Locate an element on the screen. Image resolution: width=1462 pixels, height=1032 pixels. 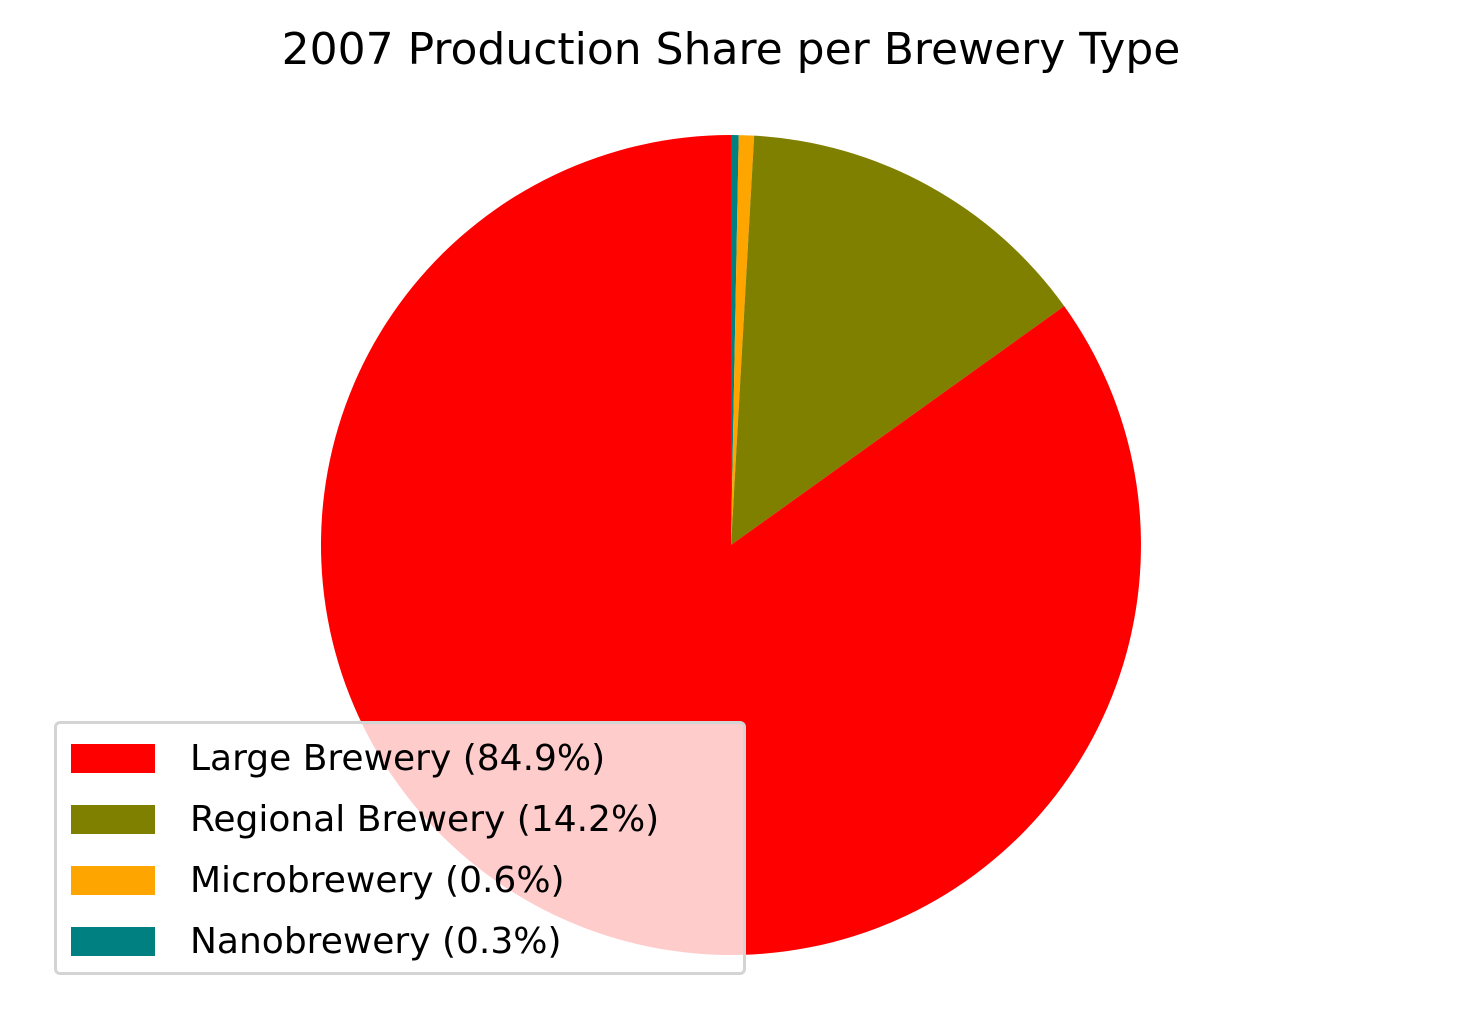
legend-swatch-large-brewery is located at coordinates (113, 758).